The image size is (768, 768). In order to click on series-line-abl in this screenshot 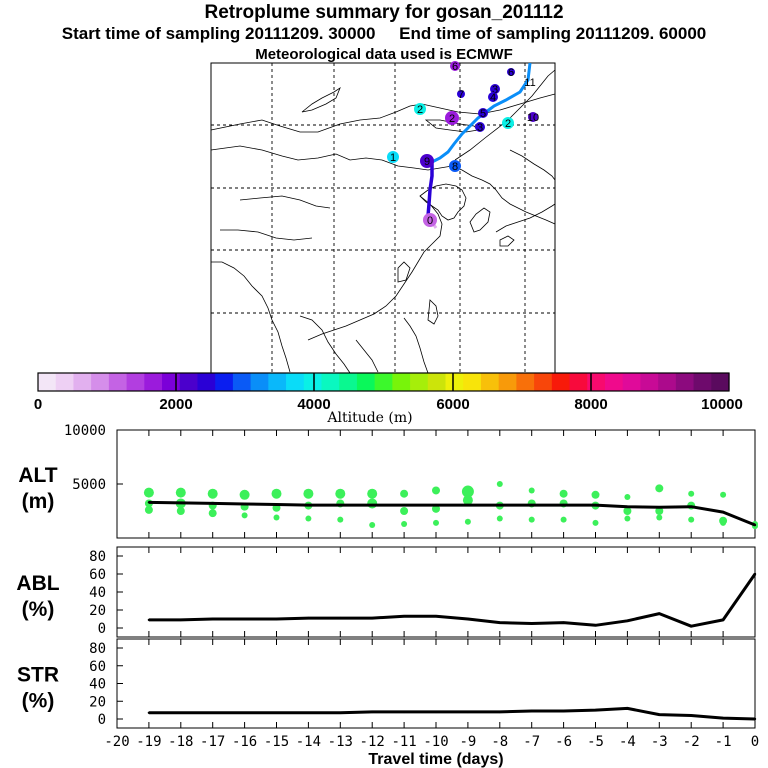, I will do `click(452, 600)`.